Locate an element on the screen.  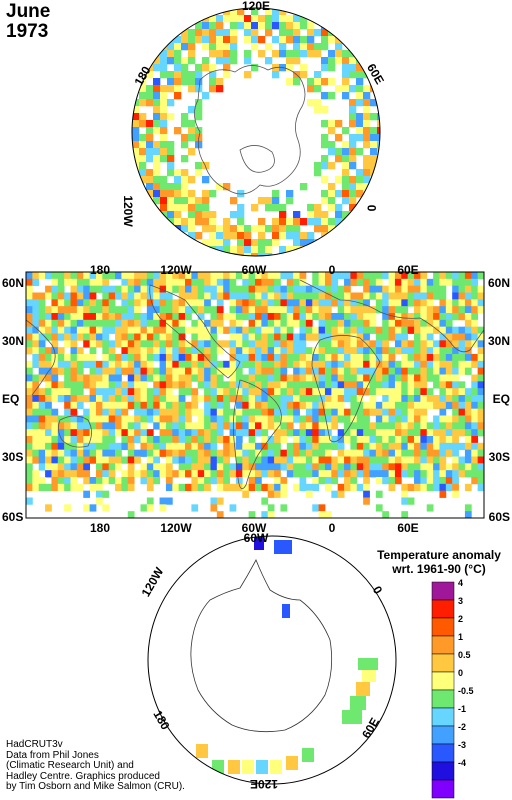
world-bottom-label-0: 0 is located at coordinates (332, 528).